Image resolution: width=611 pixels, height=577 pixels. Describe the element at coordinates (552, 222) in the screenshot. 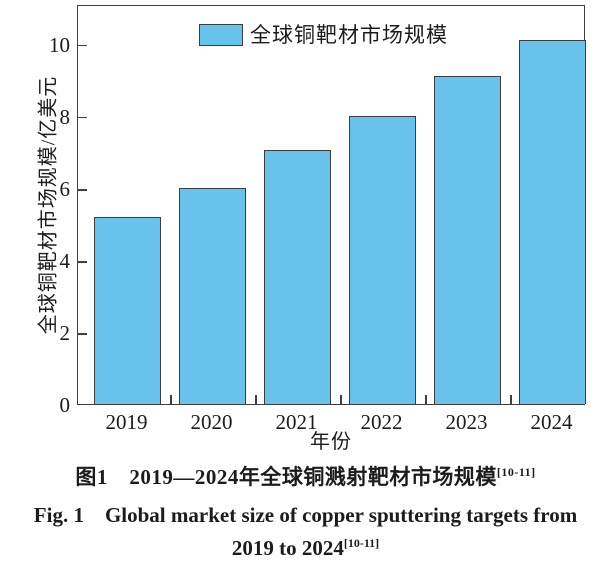

I see `bar-2024` at that location.